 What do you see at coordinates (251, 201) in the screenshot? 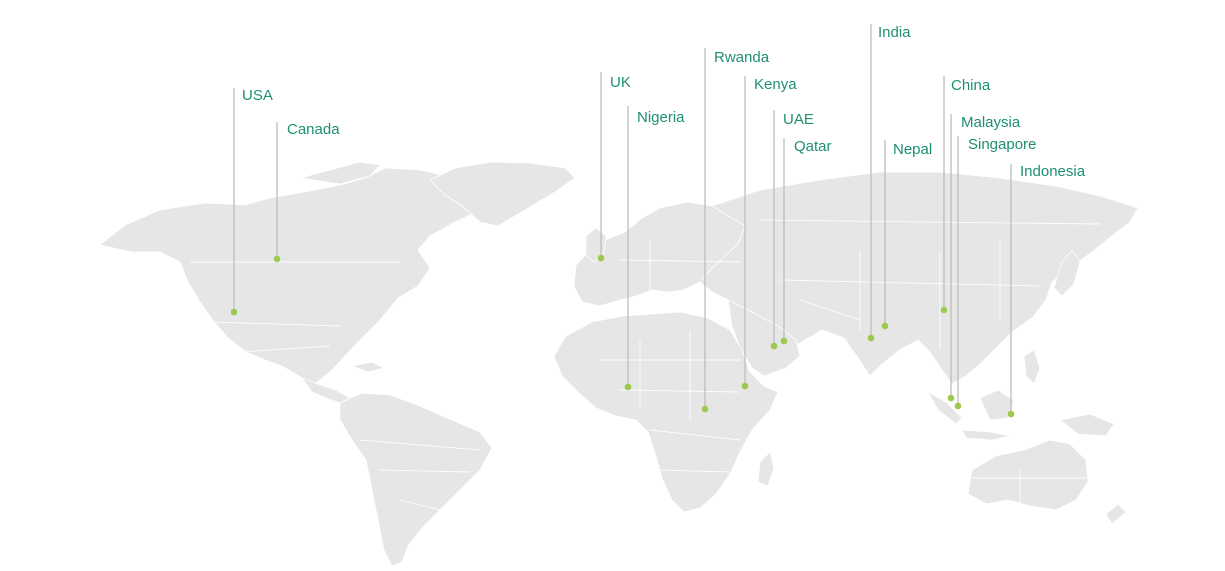
I see `location-pin-usa: USA` at bounding box center [251, 201].